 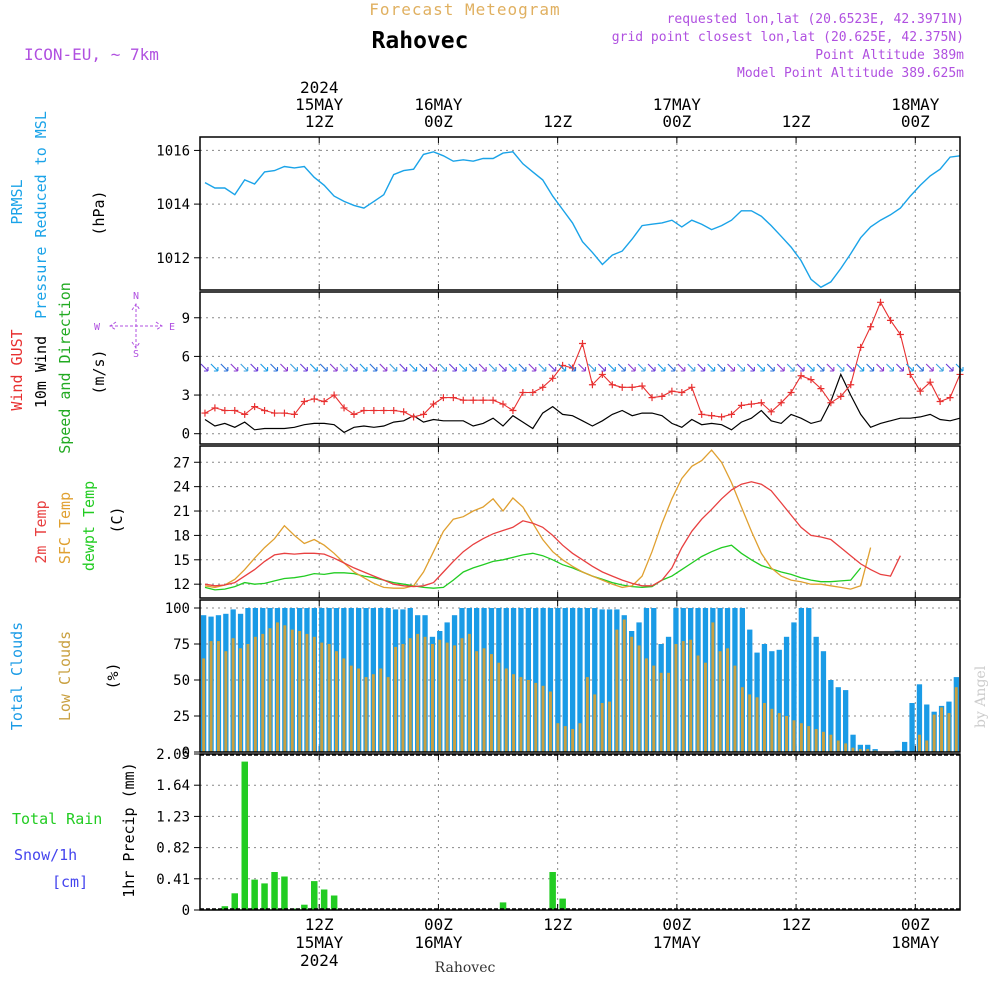 What do you see at coordinates (915, 104) in the screenshot?
I see `top-time-label: 18MAY` at bounding box center [915, 104].